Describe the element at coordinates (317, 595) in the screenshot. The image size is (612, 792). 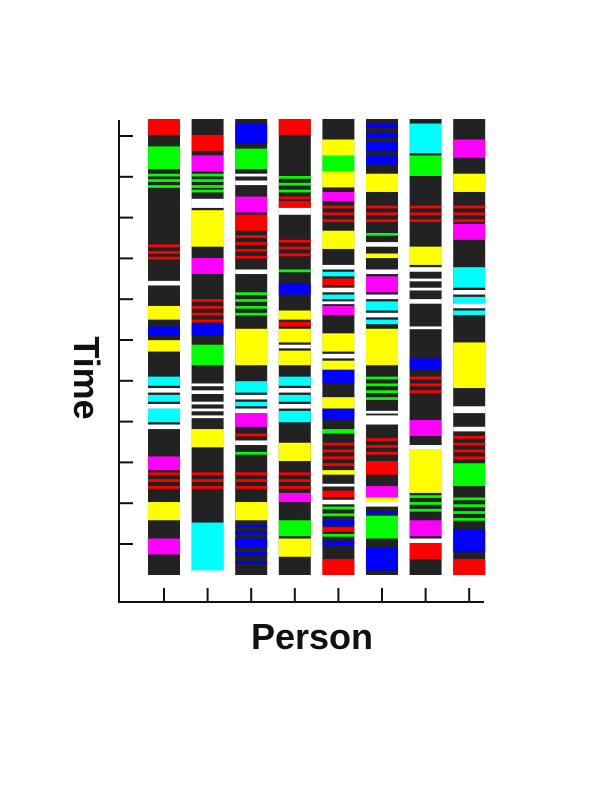
I see `x-ticks` at that location.